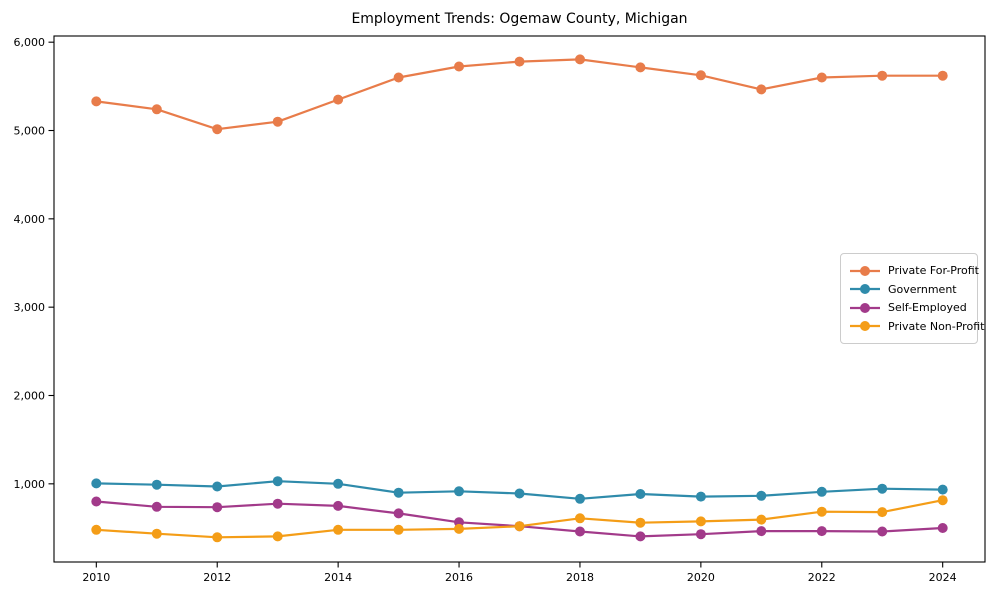 This screenshot has height=600, width=1000. What do you see at coordinates (519, 94) in the screenshot?
I see `series-line-private-for-profit` at bounding box center [519, 94].